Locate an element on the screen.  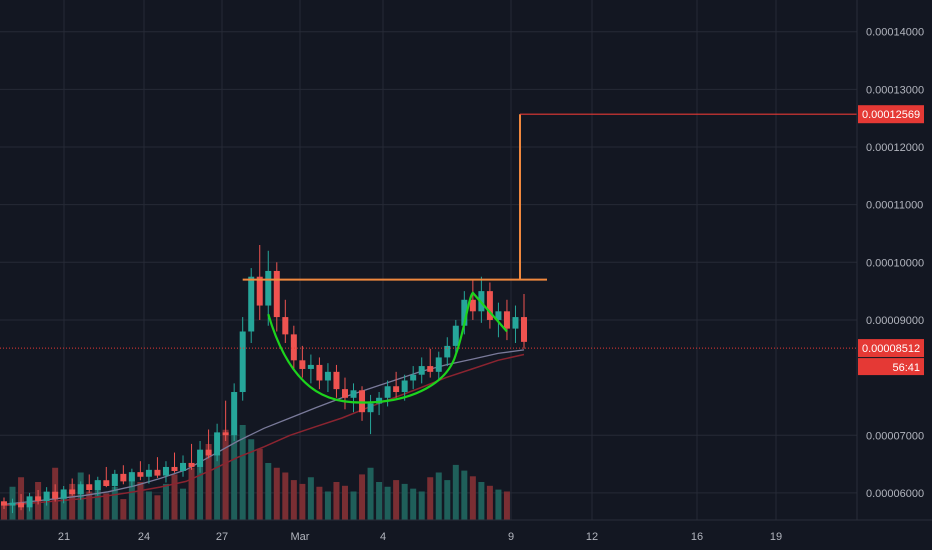
y-tick-label: 0.00014000 is located at coordinates (895, 33).